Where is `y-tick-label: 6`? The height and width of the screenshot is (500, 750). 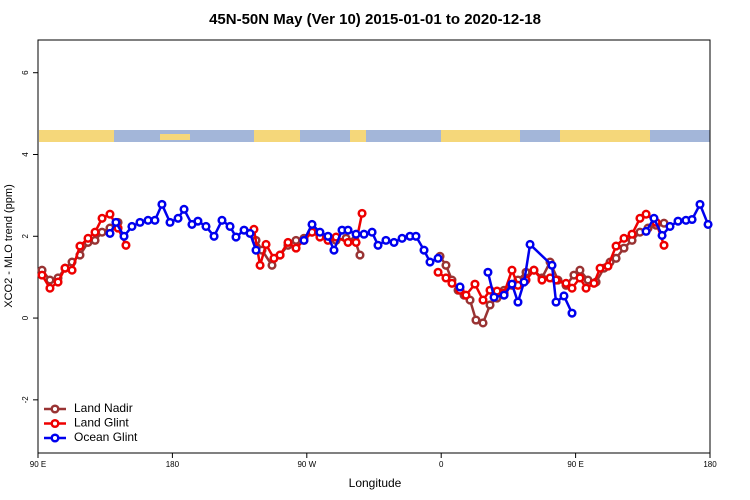
y-tick-label: 6 is located at coordinates (25, 72).